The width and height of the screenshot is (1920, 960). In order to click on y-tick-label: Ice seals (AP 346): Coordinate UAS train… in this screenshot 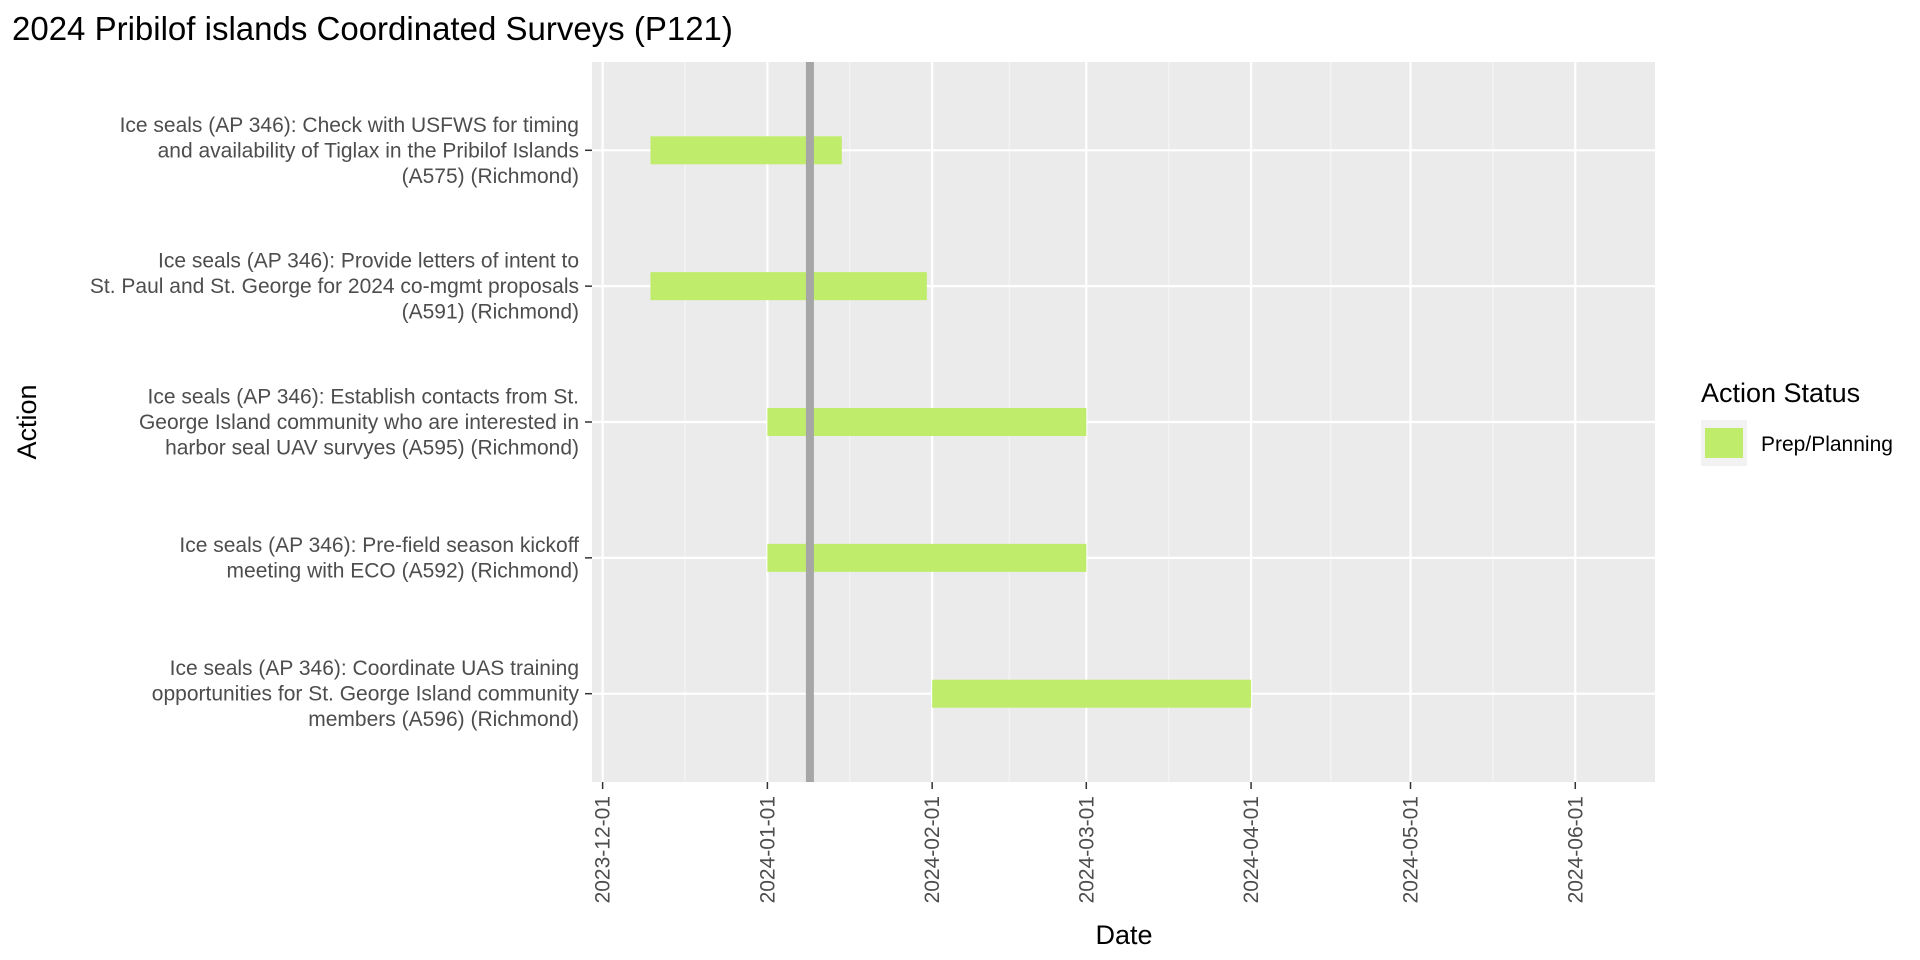, I will do `click(366, 694)`.